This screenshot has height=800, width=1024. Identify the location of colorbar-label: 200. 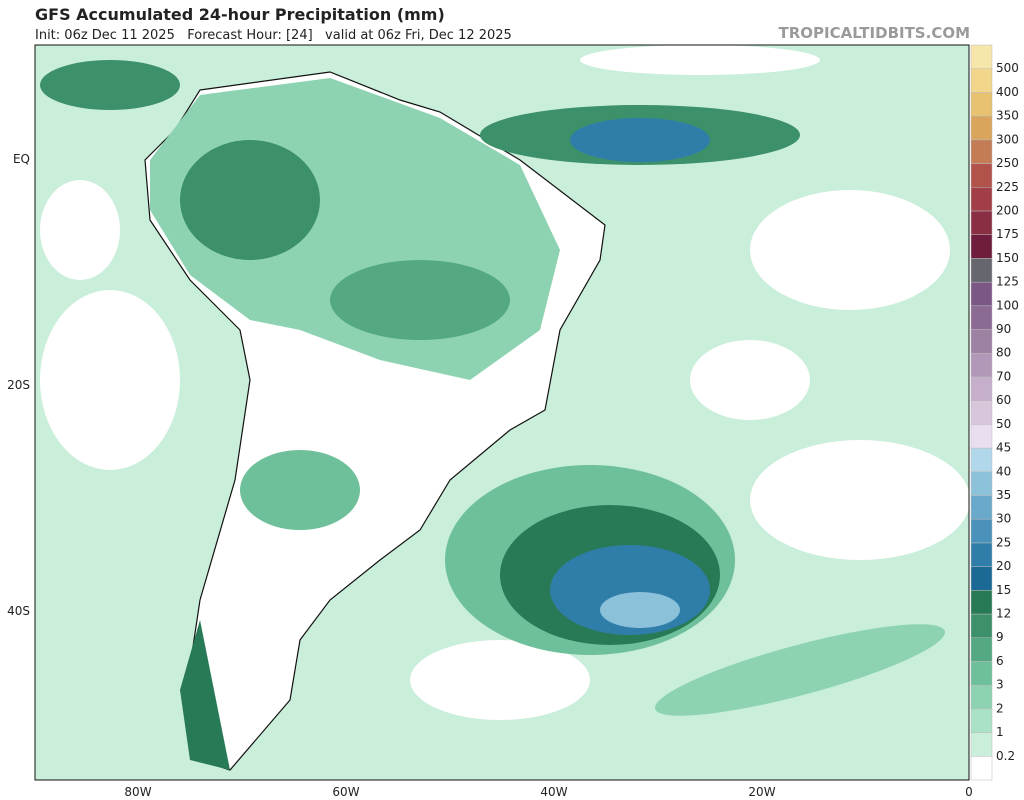
(1007, 210).